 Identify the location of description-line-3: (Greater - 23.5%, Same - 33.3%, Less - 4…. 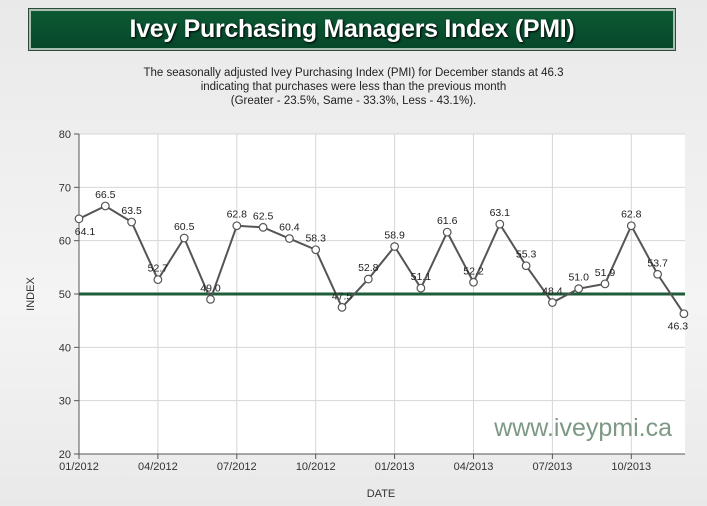
(353, 101).